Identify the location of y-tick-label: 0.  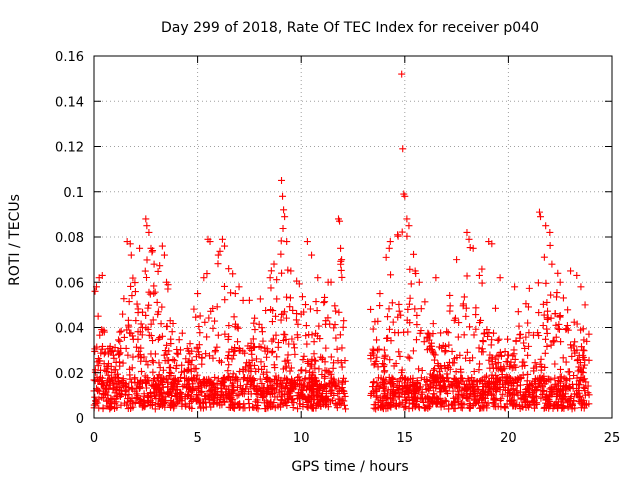
(80, 419).